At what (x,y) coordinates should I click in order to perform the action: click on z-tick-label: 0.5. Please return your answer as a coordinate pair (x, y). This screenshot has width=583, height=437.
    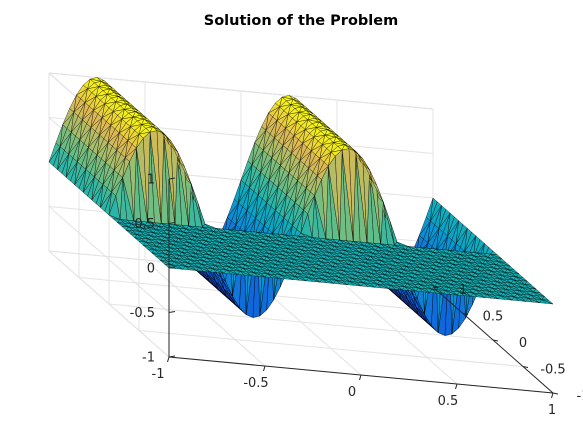
    Looking at the image, I should click on (144, 224).